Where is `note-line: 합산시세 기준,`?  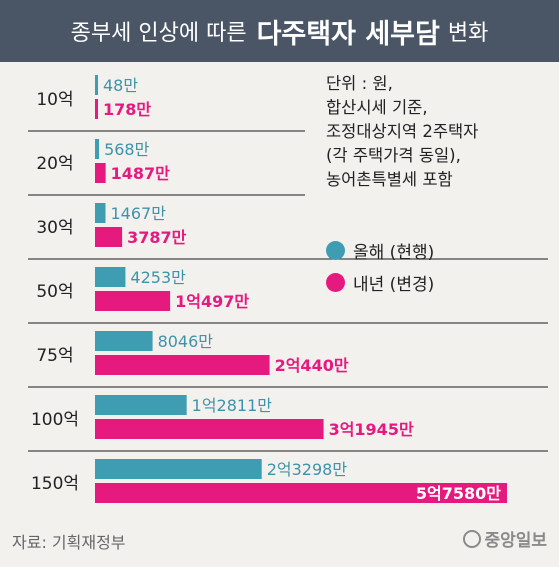
note-line: 합산시세 기준, is located at coordinates (377, 107).